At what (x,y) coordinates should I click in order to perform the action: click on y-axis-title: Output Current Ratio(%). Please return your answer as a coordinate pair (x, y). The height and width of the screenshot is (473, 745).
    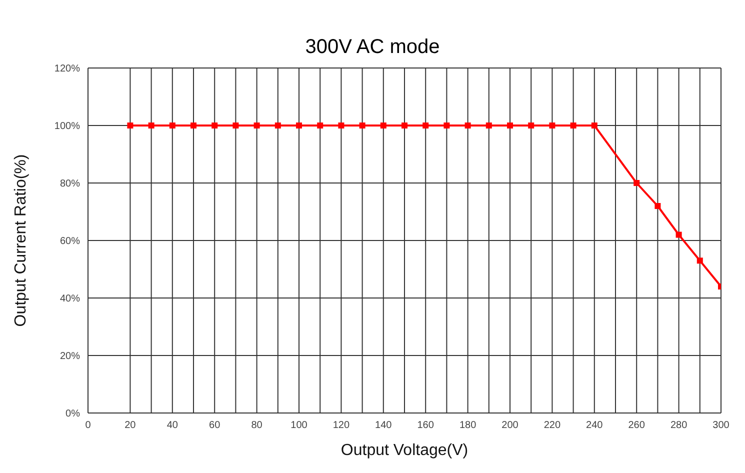
    Looking at the image, I should click on (21, 240).